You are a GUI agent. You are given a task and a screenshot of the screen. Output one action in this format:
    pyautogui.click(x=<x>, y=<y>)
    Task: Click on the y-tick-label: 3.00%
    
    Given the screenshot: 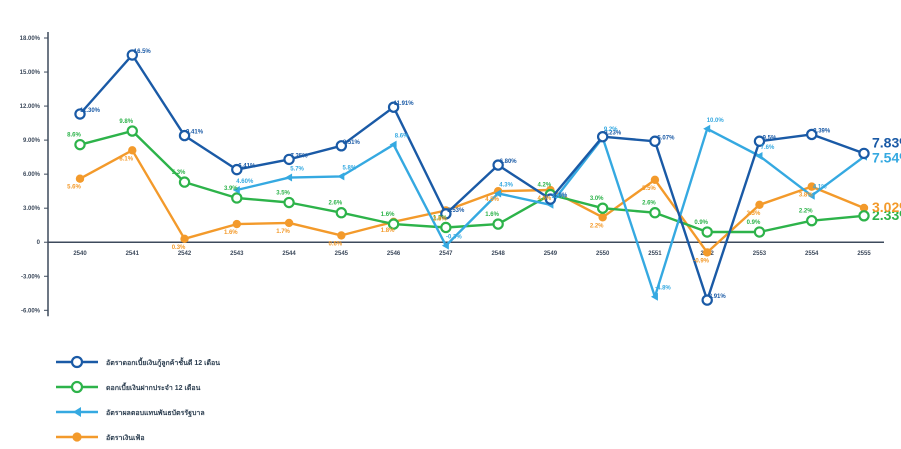 What is the action you would take?
    pyautogui.click(x=32, y=209)
    